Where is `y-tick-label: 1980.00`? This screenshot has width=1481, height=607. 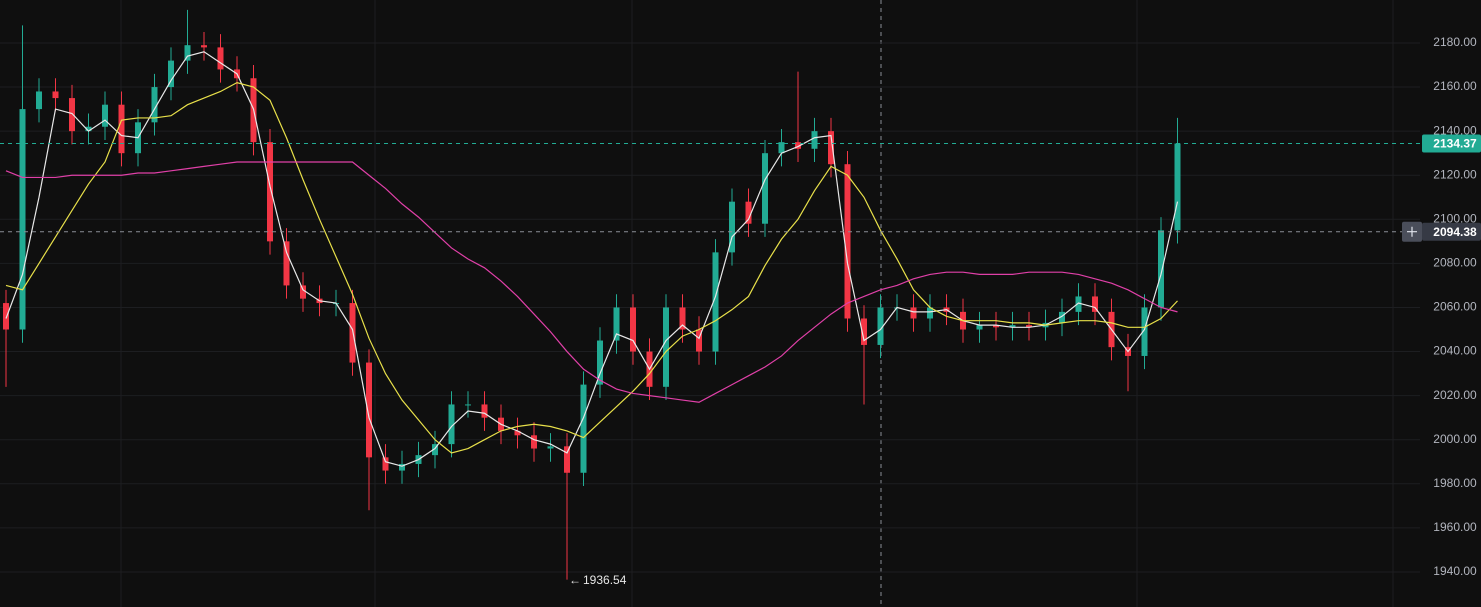 y-tick-label: 1980.00 is located at coordinates (1455, 483).